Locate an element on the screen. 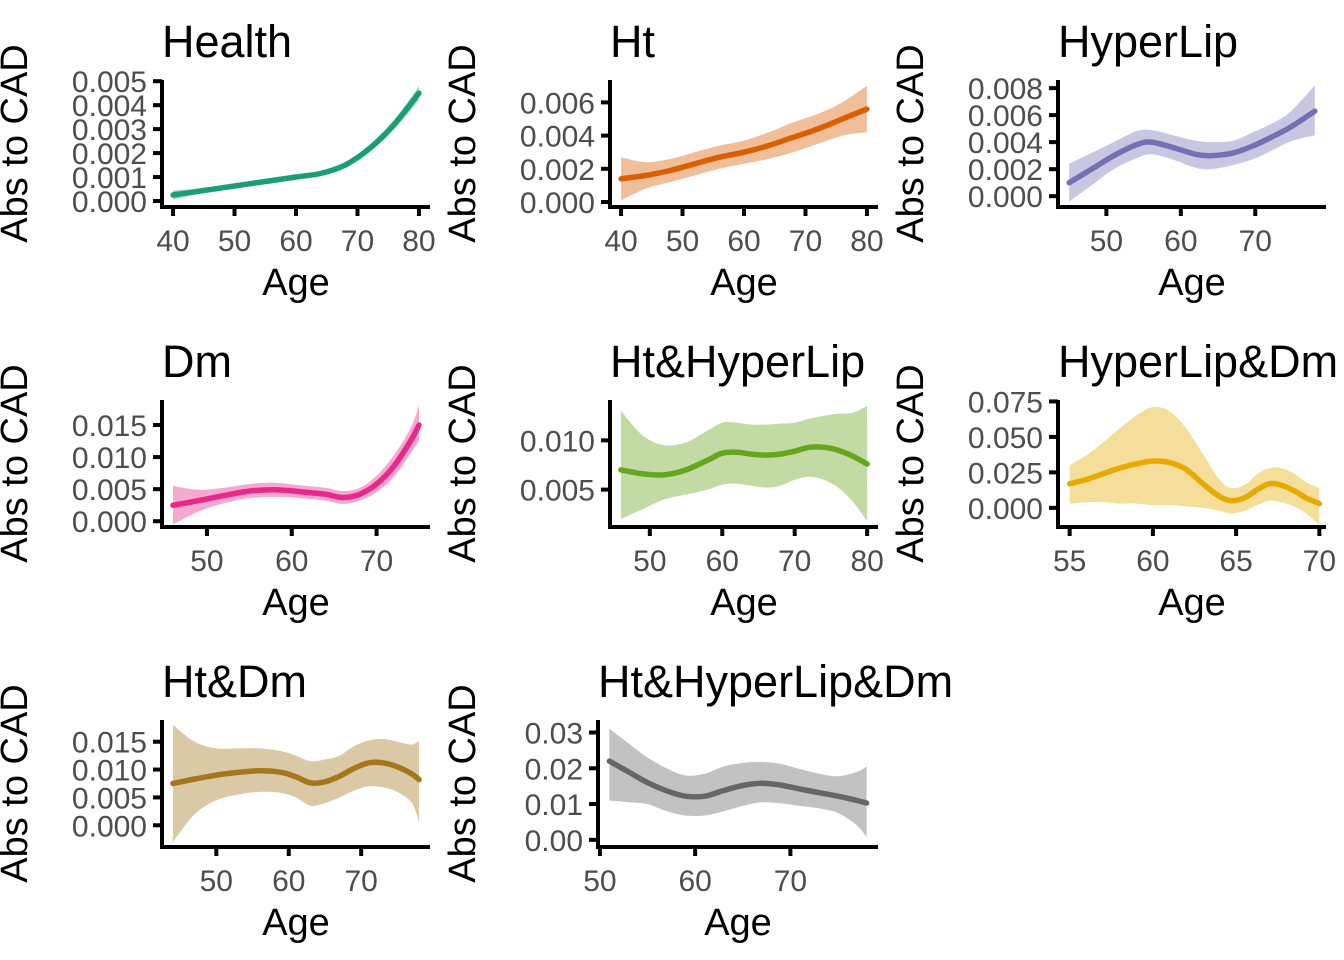 The image size is (1344, 960). y-tick-label: 0.02 is located at coordinates (554, 769).